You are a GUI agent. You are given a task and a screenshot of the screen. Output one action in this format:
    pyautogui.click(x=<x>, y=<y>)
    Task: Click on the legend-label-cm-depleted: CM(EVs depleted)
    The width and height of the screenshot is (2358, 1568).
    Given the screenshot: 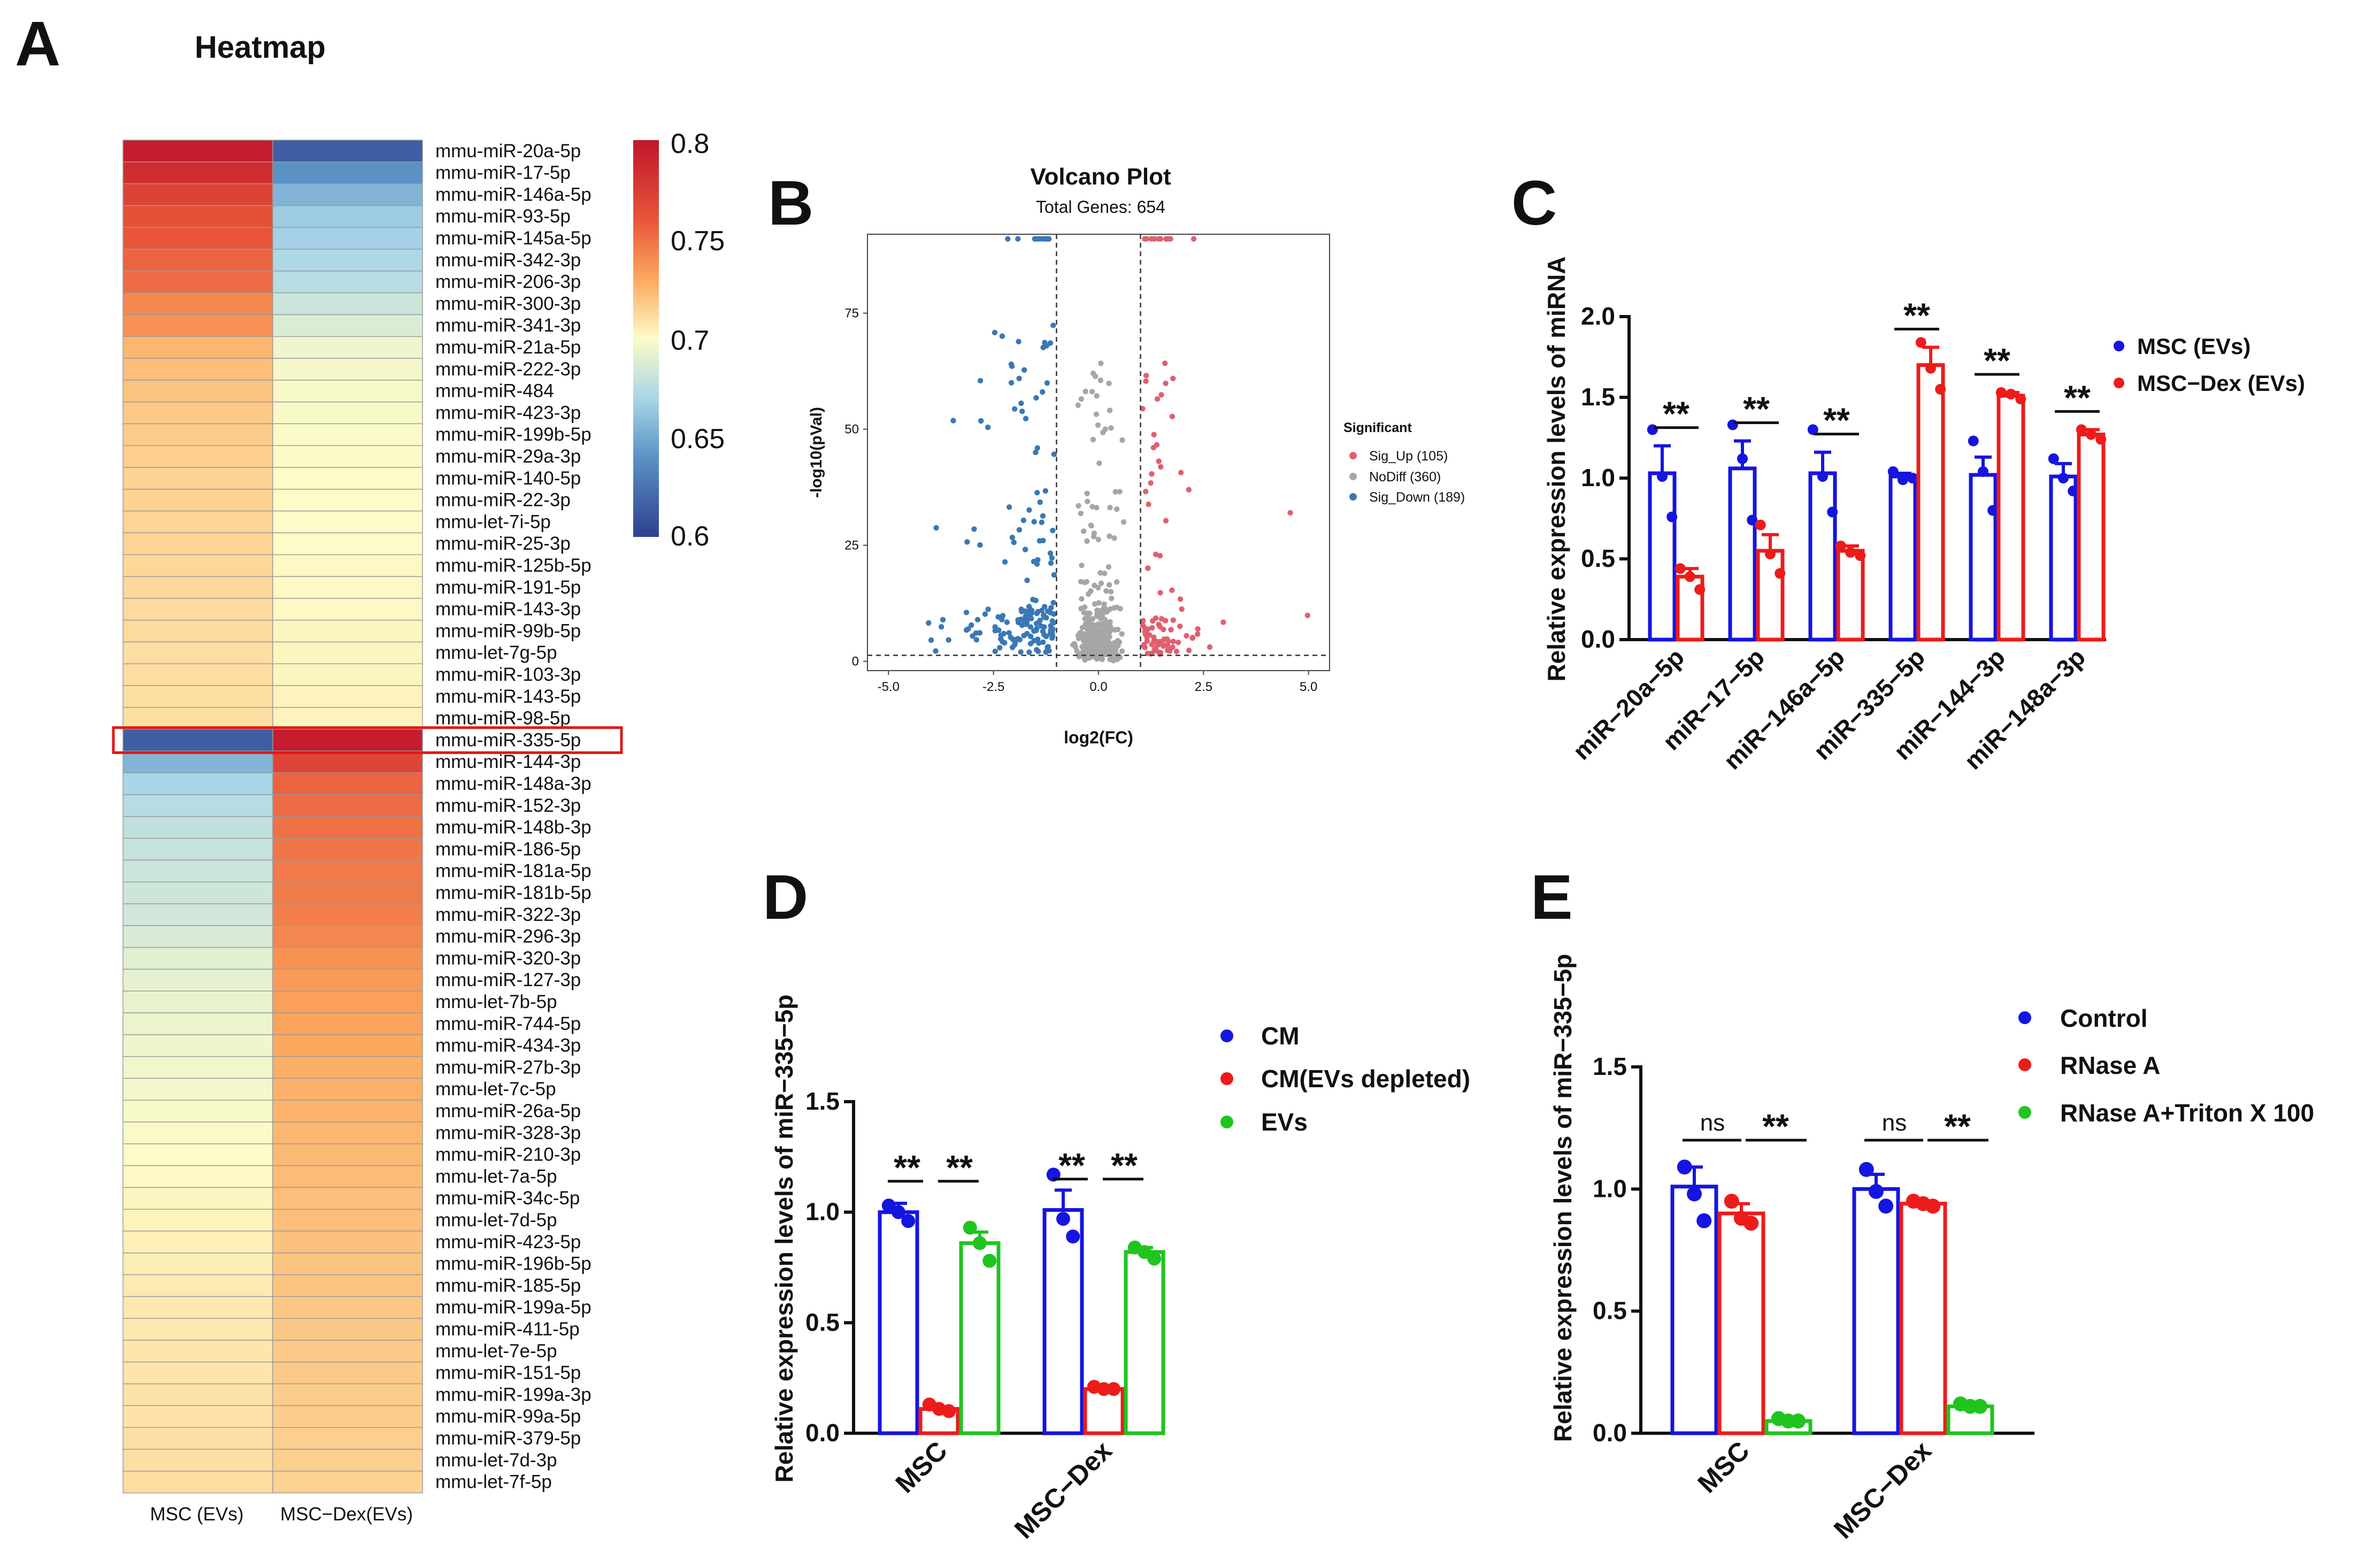 What is the action you would take?
    pyautogui.click(x=1365, y=1079)
    